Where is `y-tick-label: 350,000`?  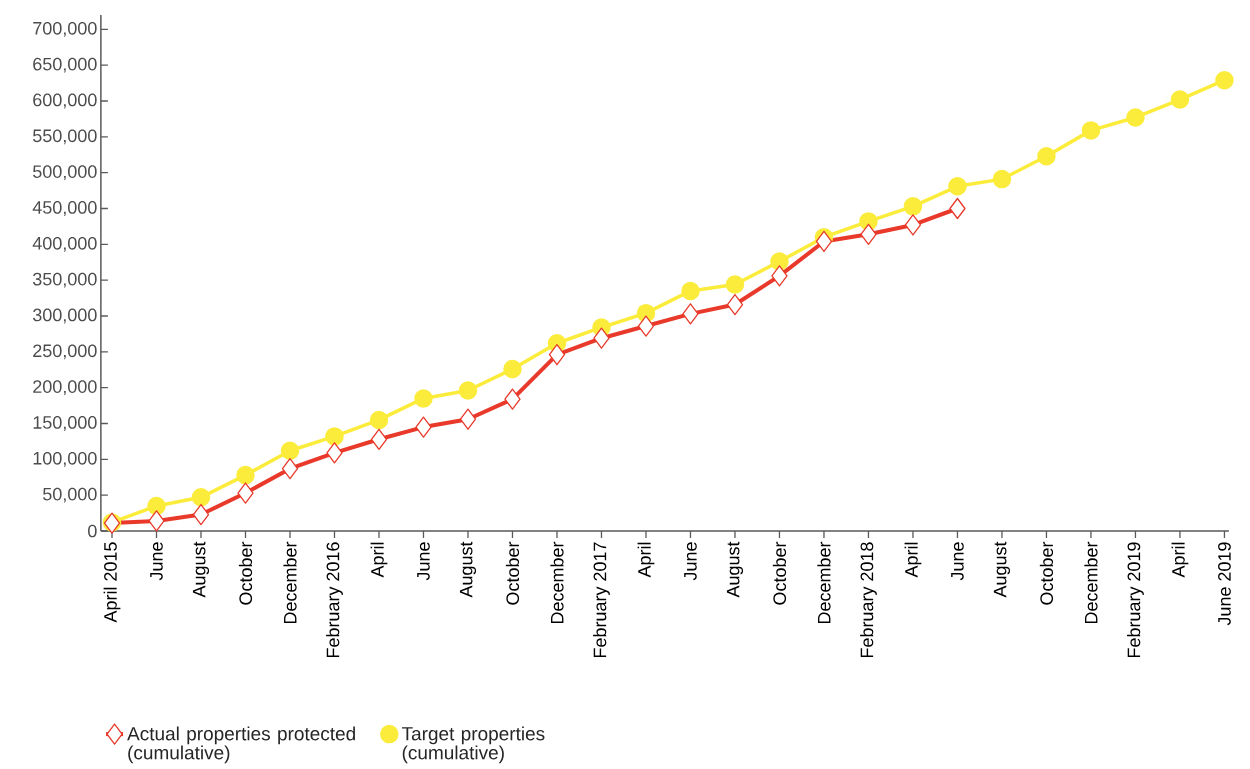
y-tick-label: 350,000 is located at coordinates (64, 280).